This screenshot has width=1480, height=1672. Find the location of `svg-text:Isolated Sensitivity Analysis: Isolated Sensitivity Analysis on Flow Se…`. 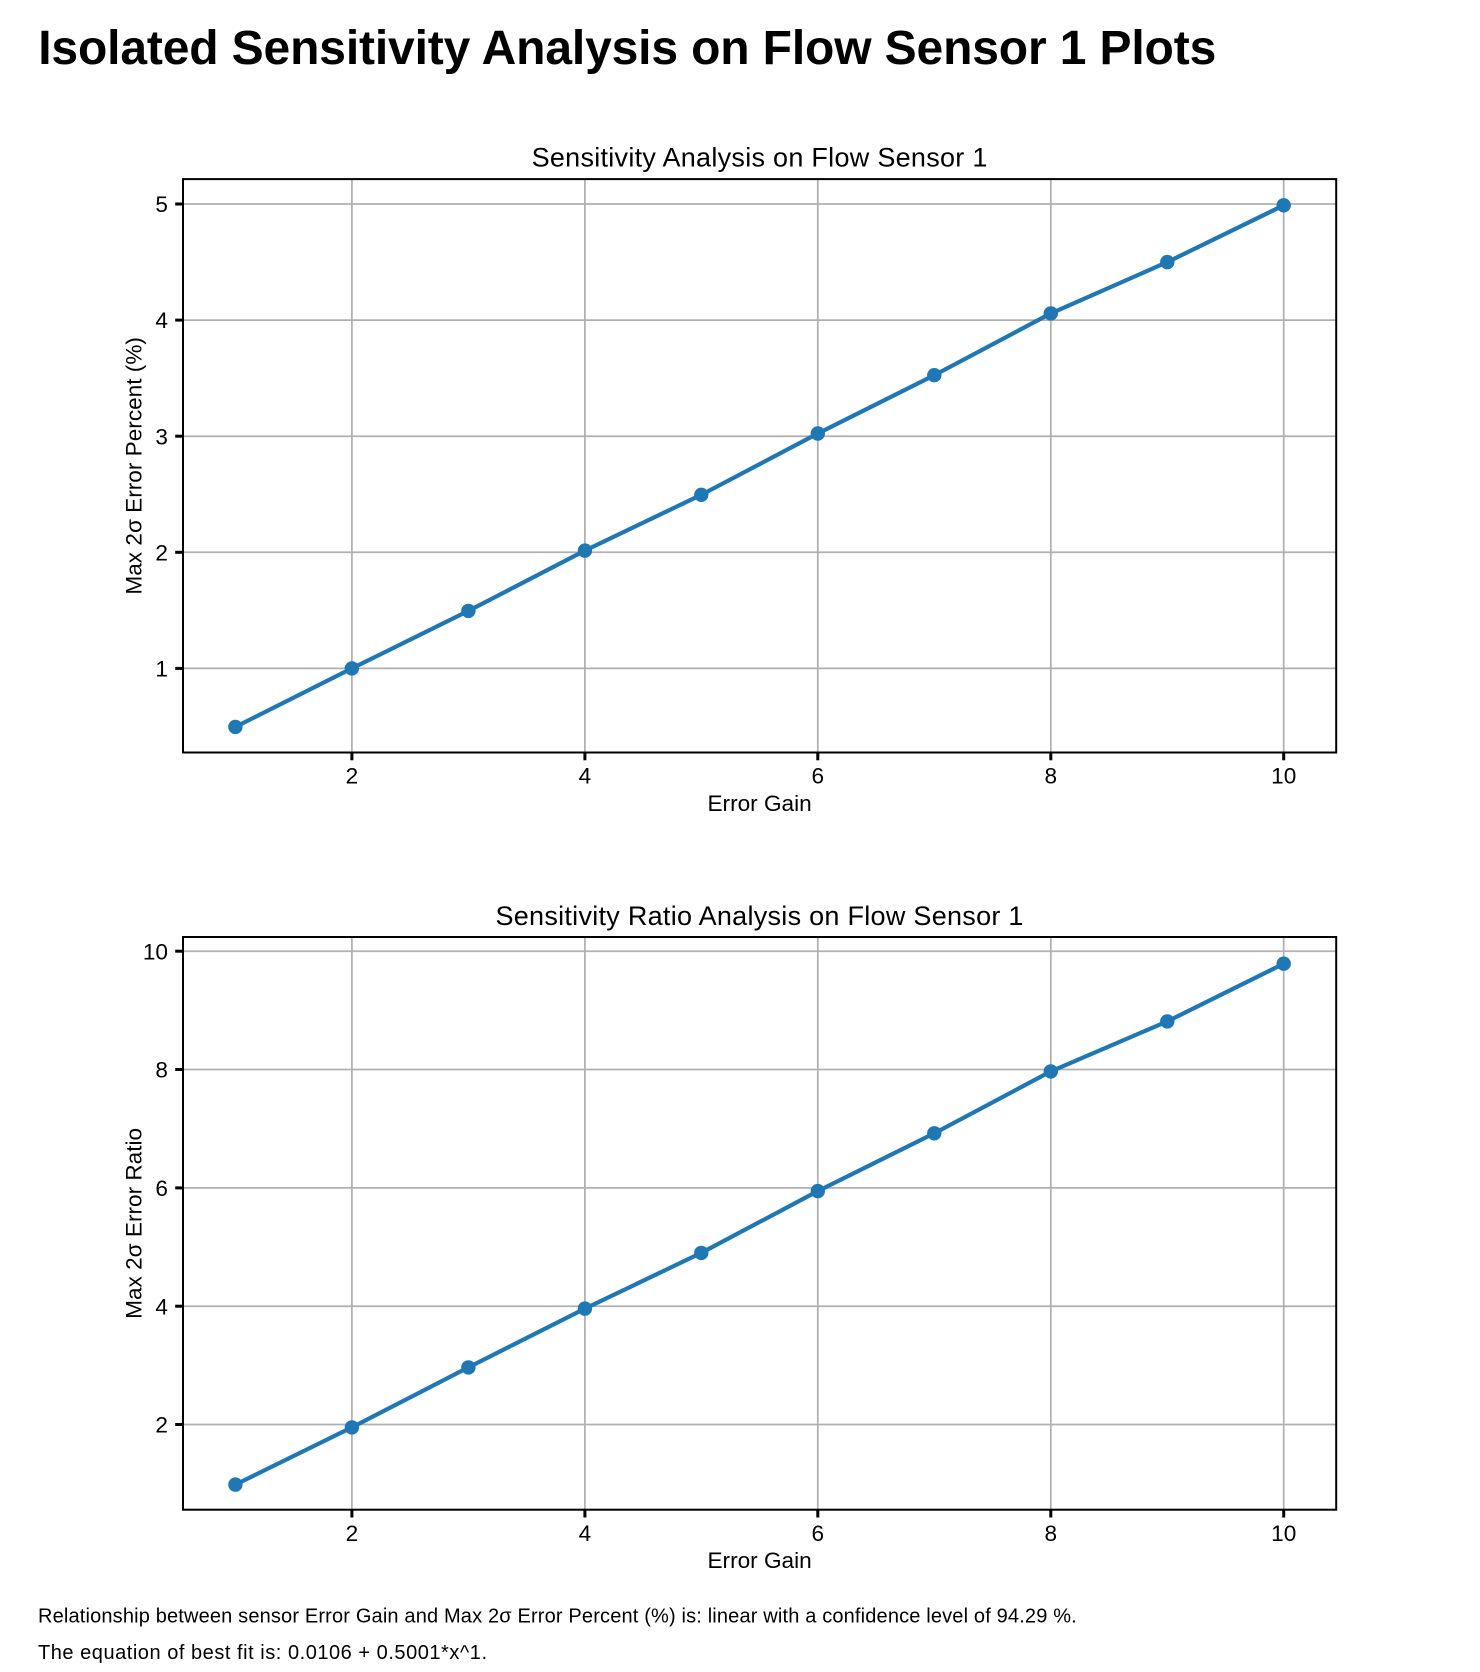

svg-text:Isolated Sensitivity Analysis: Isolated Sensitivity Analysis on Flow Se… is located at coordinates (627, 48).